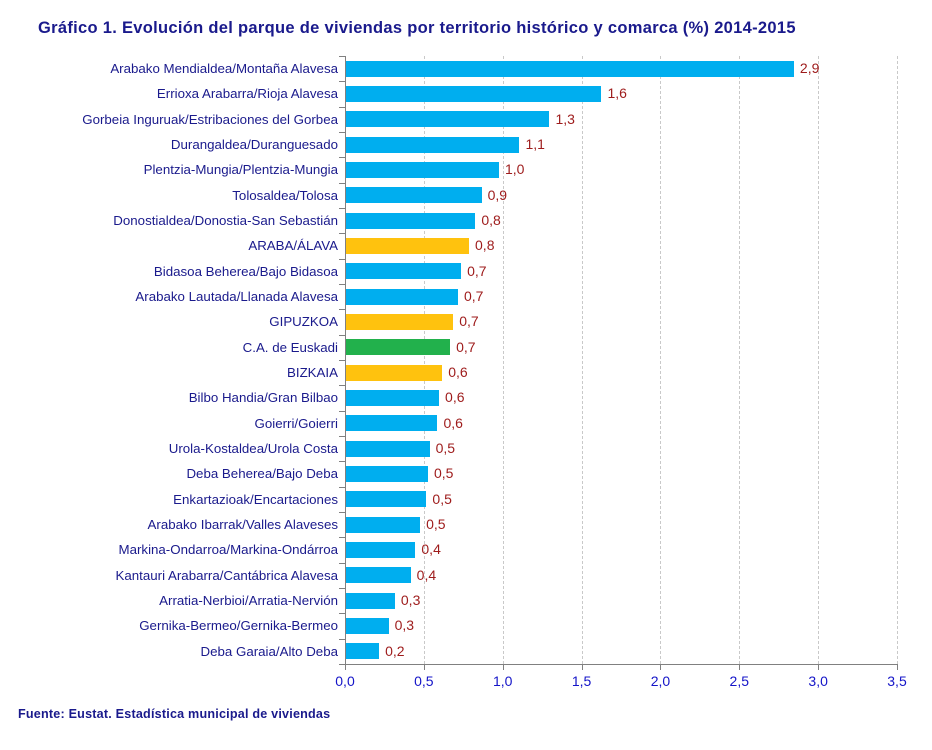 This screenshot has width=932, height=750. I want to click on chart-row: Urola-Kostaldea/Urola Costa 0,5, so click(466, 448).